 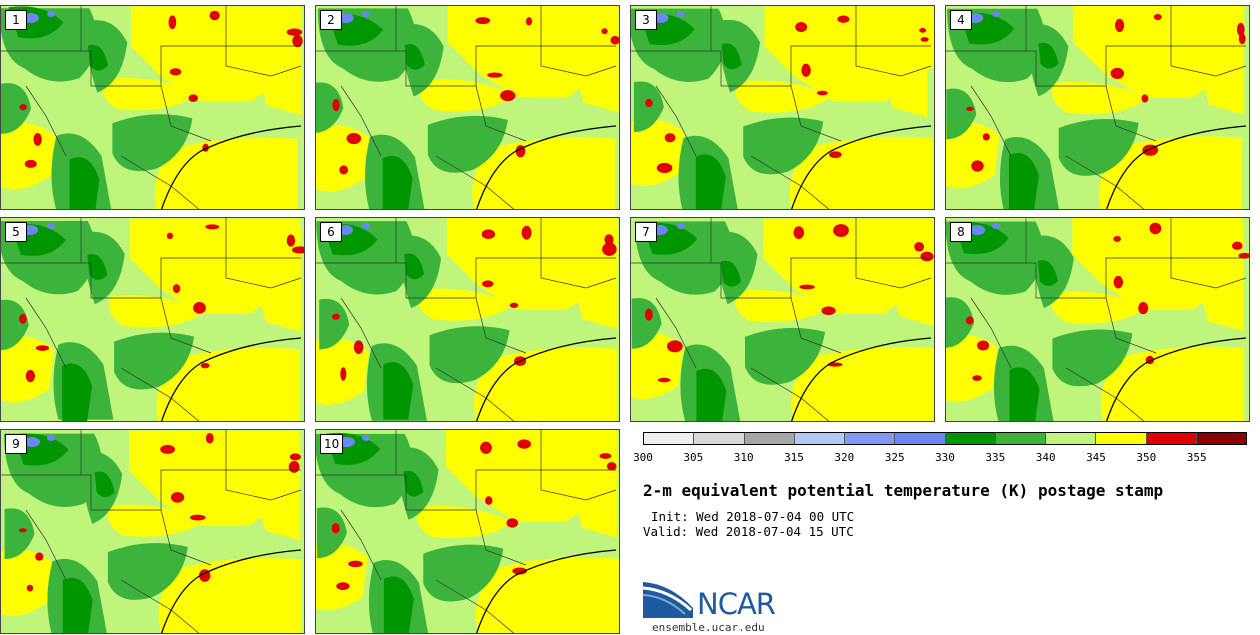 I want to click on member-label: 7, so click(x=646, y=232).